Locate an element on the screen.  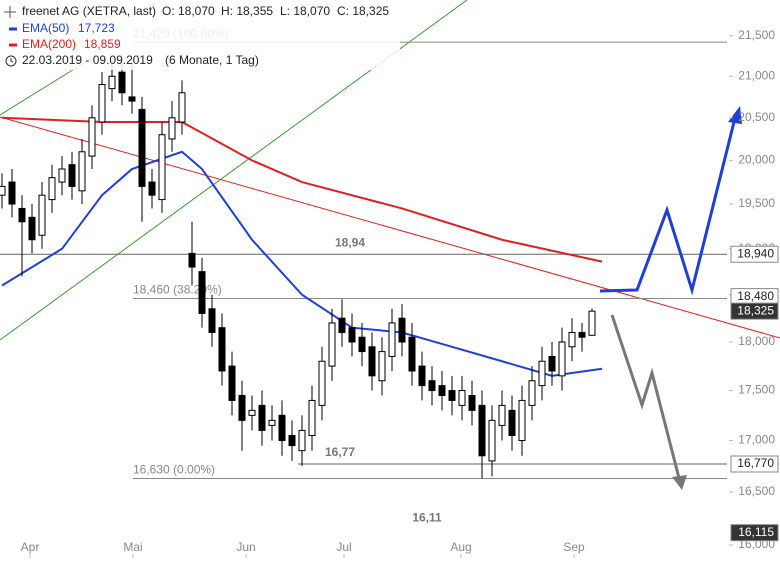
y-tick-label: 17,000 is located at coordinates (756, 440).